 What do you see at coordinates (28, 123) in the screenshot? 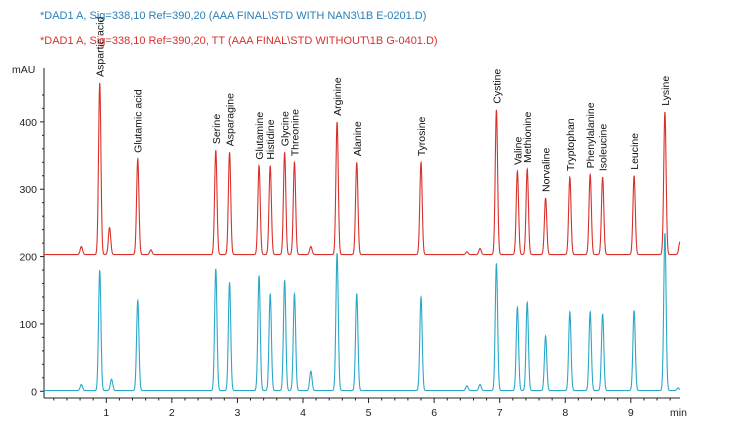
I see `y-tick-label: 400` at bounding box center [28, 123].